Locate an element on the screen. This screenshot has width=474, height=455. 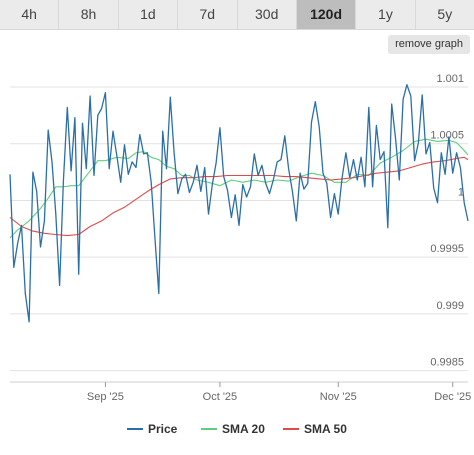
tab-7d: 7d is located at coordinates (208, 14).